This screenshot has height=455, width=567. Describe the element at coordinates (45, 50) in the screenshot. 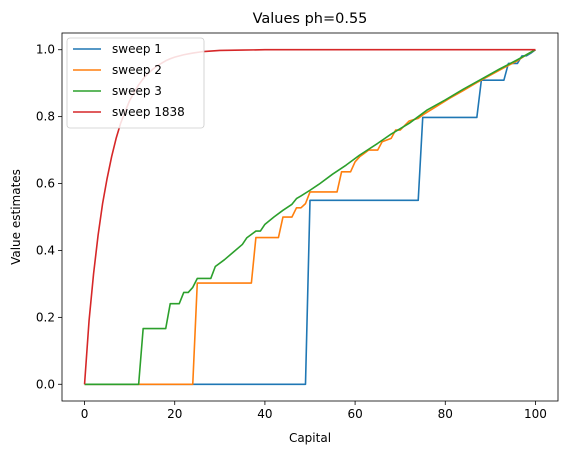

I see `y-tick-label: 1.0` at that location.